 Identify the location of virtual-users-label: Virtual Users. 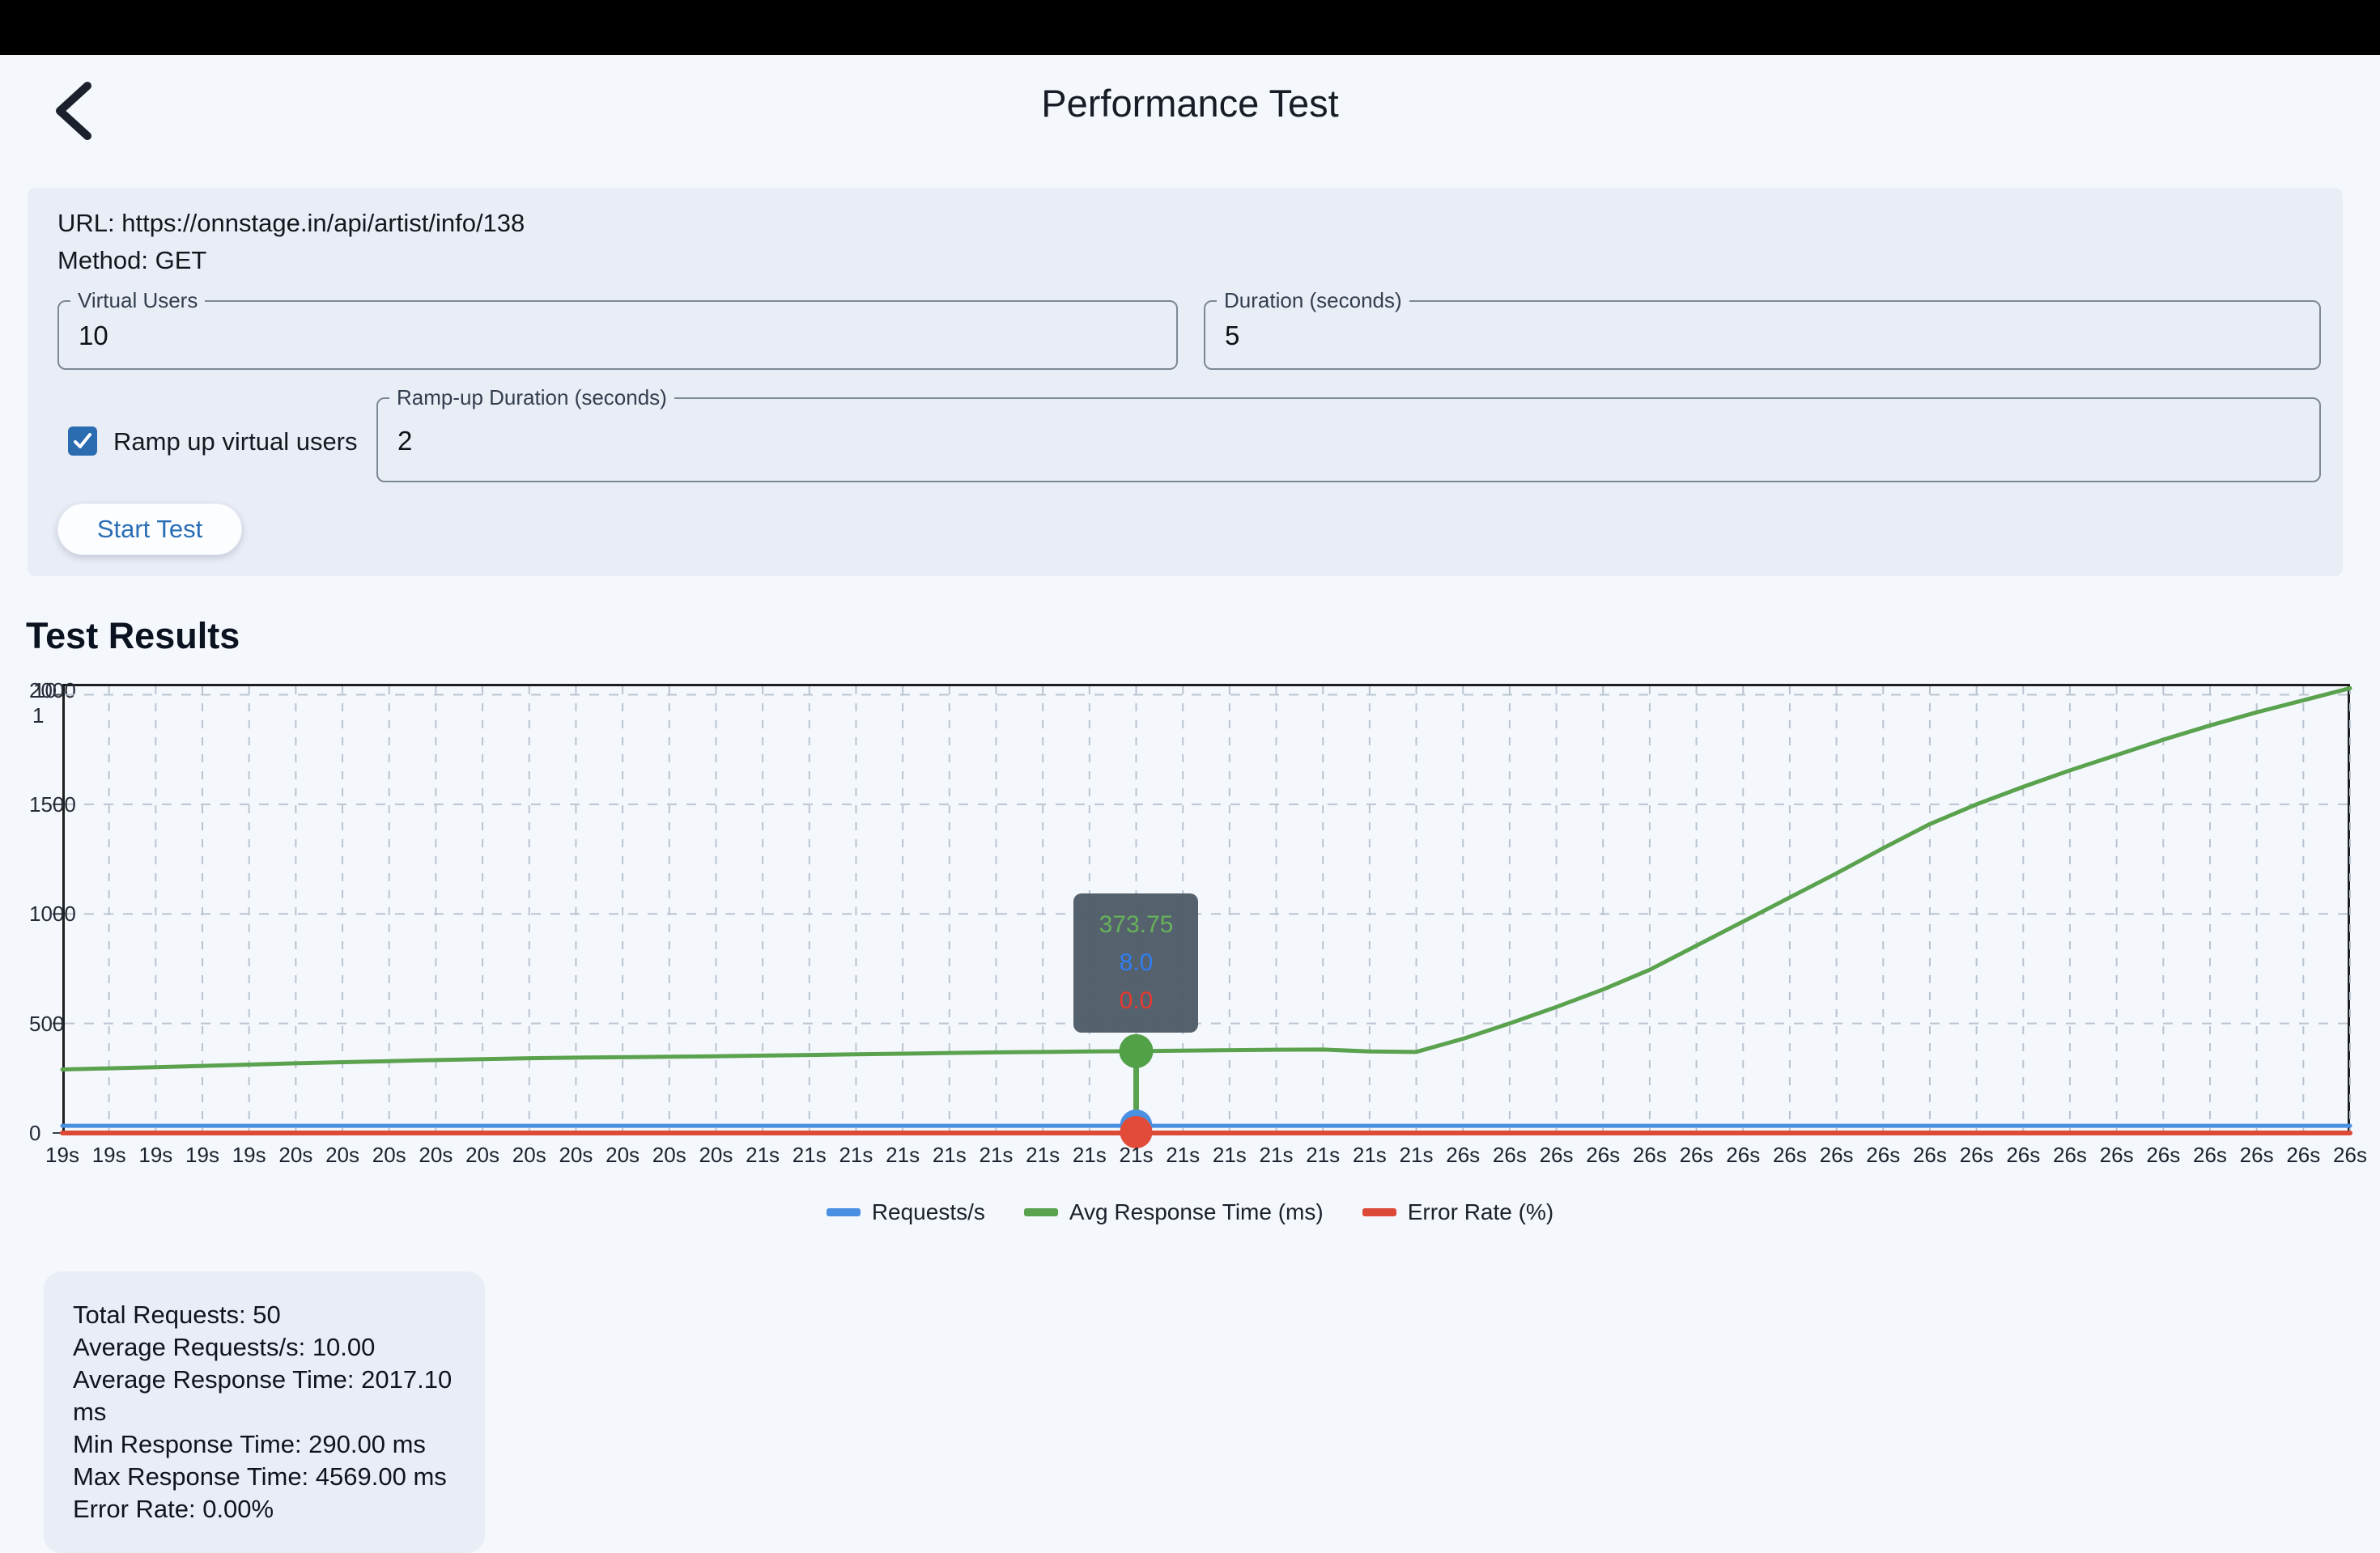
(138, 300).